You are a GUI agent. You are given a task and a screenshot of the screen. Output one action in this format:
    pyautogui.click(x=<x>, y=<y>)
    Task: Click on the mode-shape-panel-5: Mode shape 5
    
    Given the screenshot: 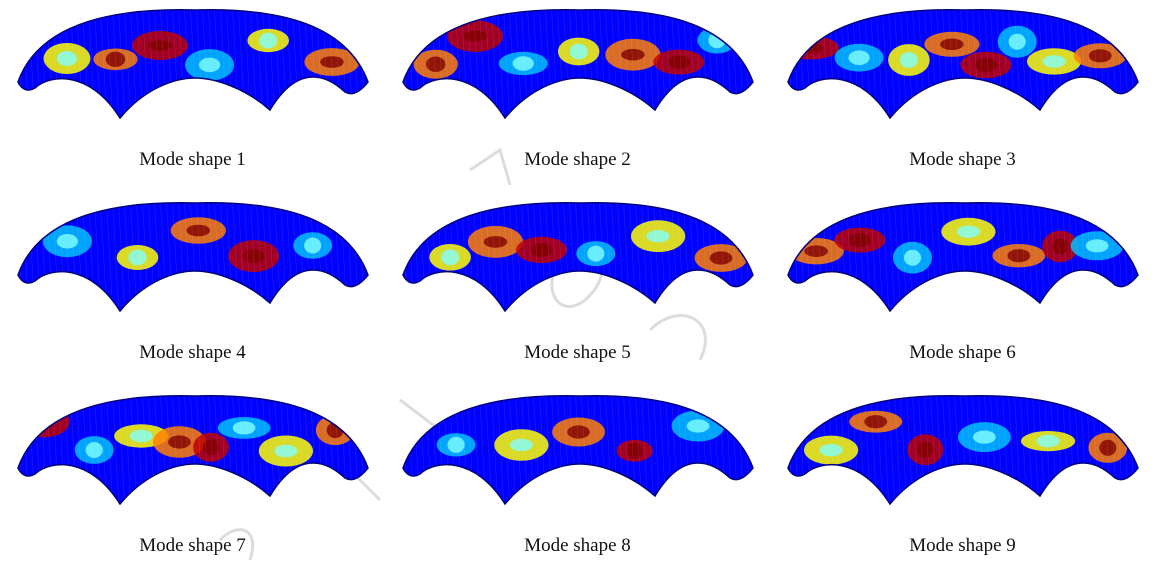 What is the action you would take?
    pyautogui.click(x=577, y=288)
    